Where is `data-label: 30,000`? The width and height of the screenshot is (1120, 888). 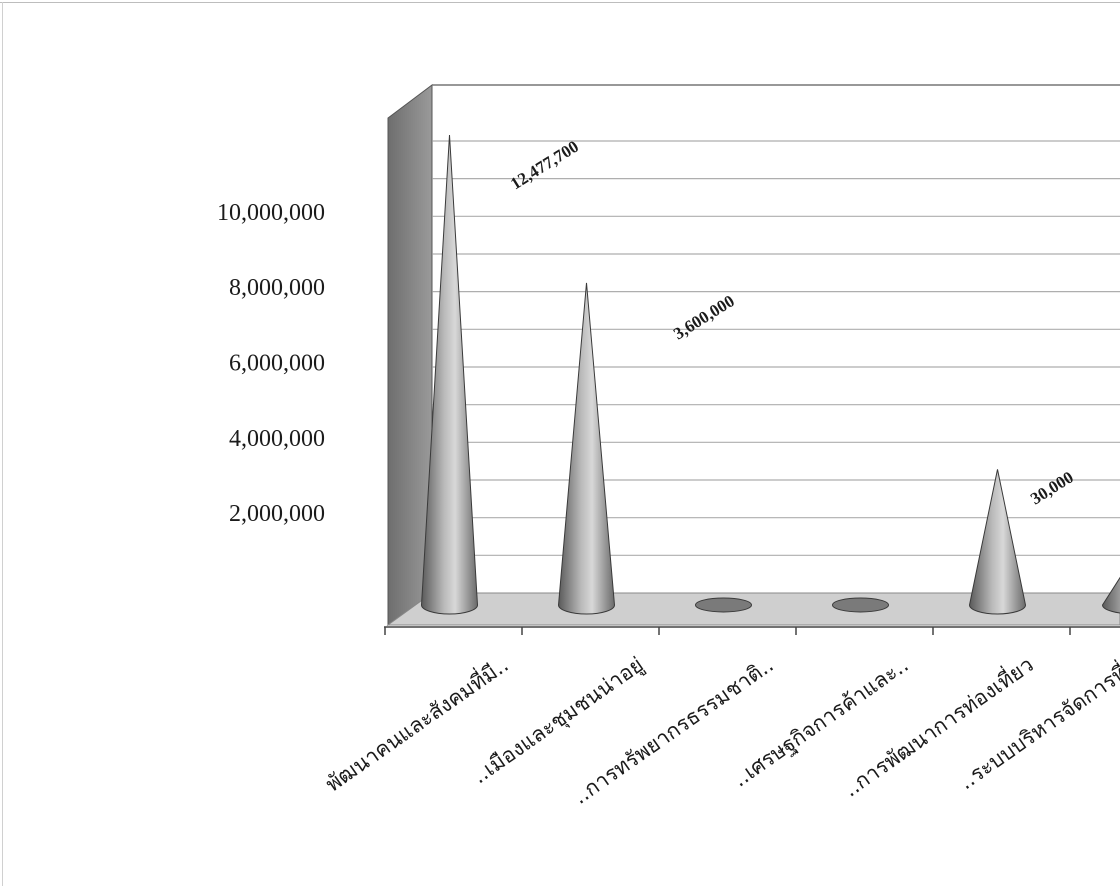 data-label: 30,000 is located at coordinates (1052, 488).